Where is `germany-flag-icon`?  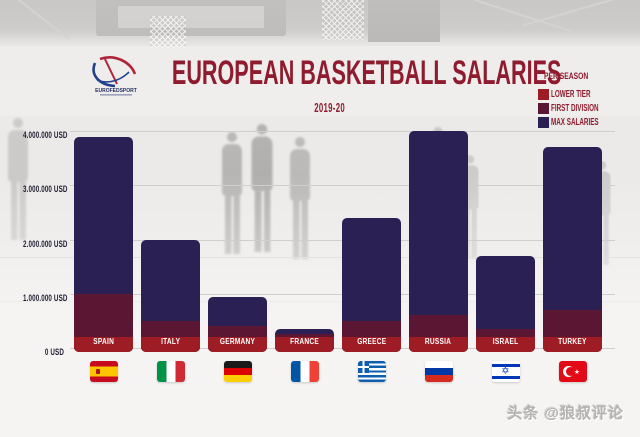
germany-flag-icon is located at coordinates (237, 371).